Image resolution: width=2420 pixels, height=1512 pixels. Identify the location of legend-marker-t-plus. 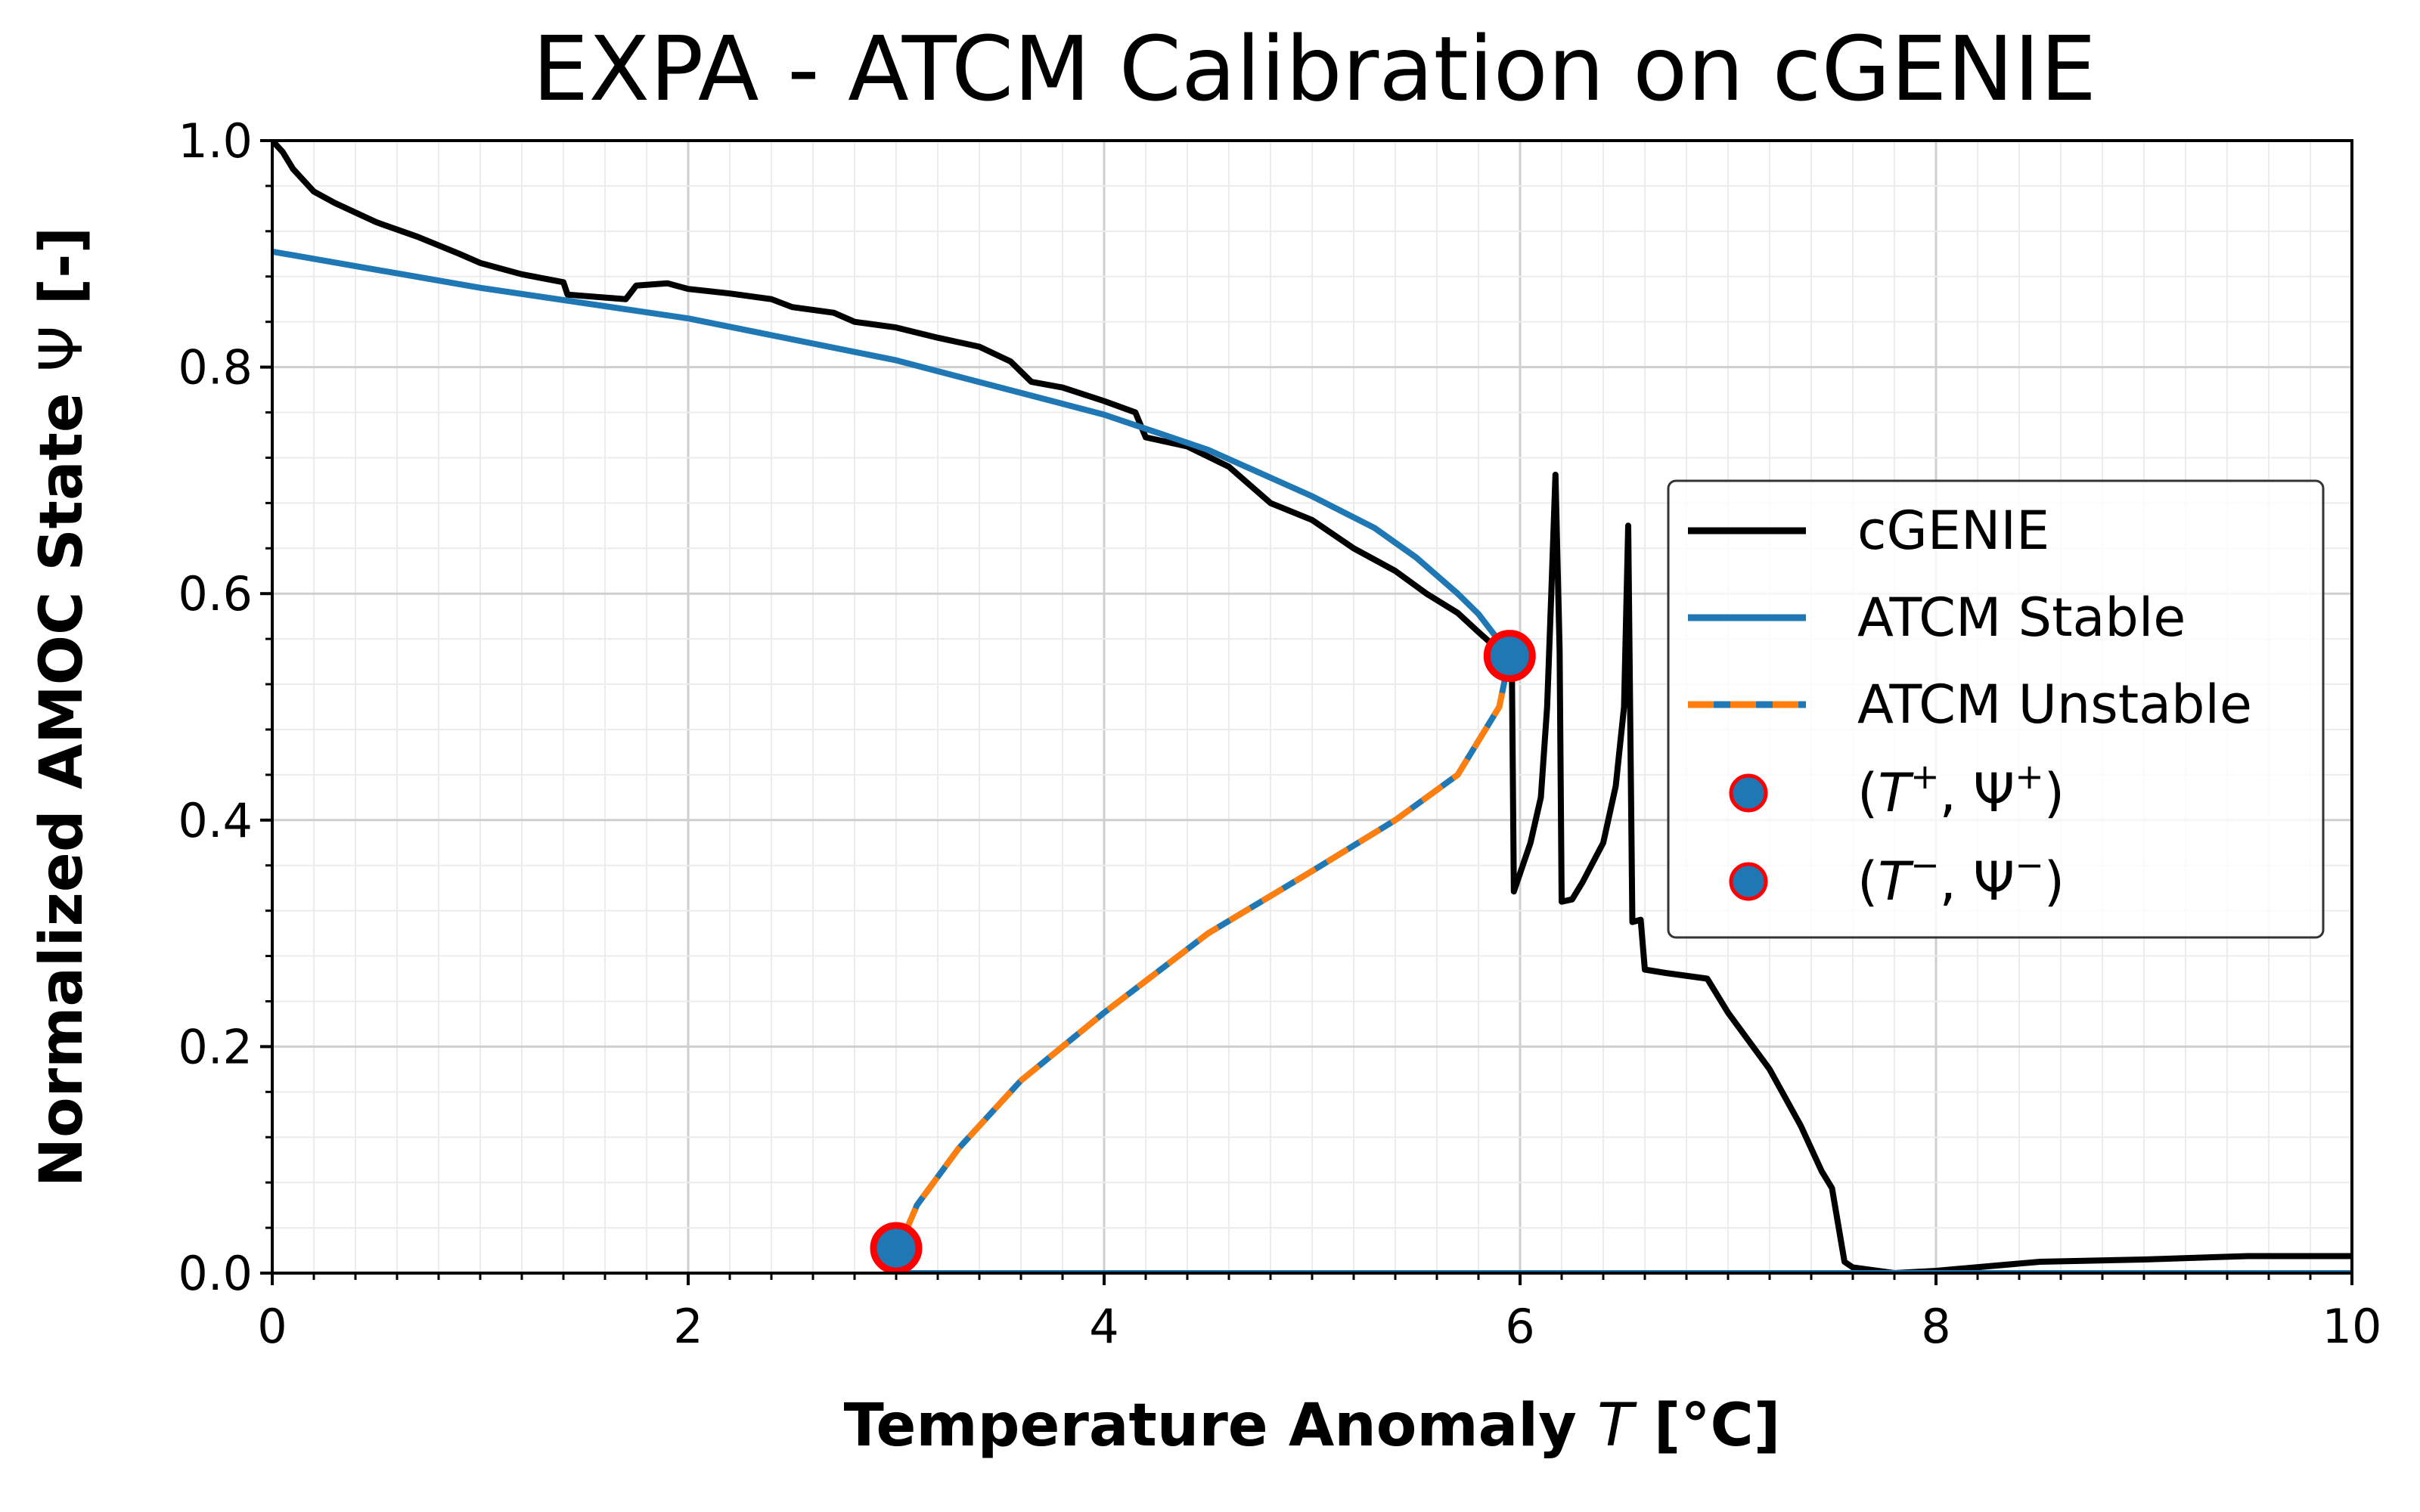
(1748, 793).